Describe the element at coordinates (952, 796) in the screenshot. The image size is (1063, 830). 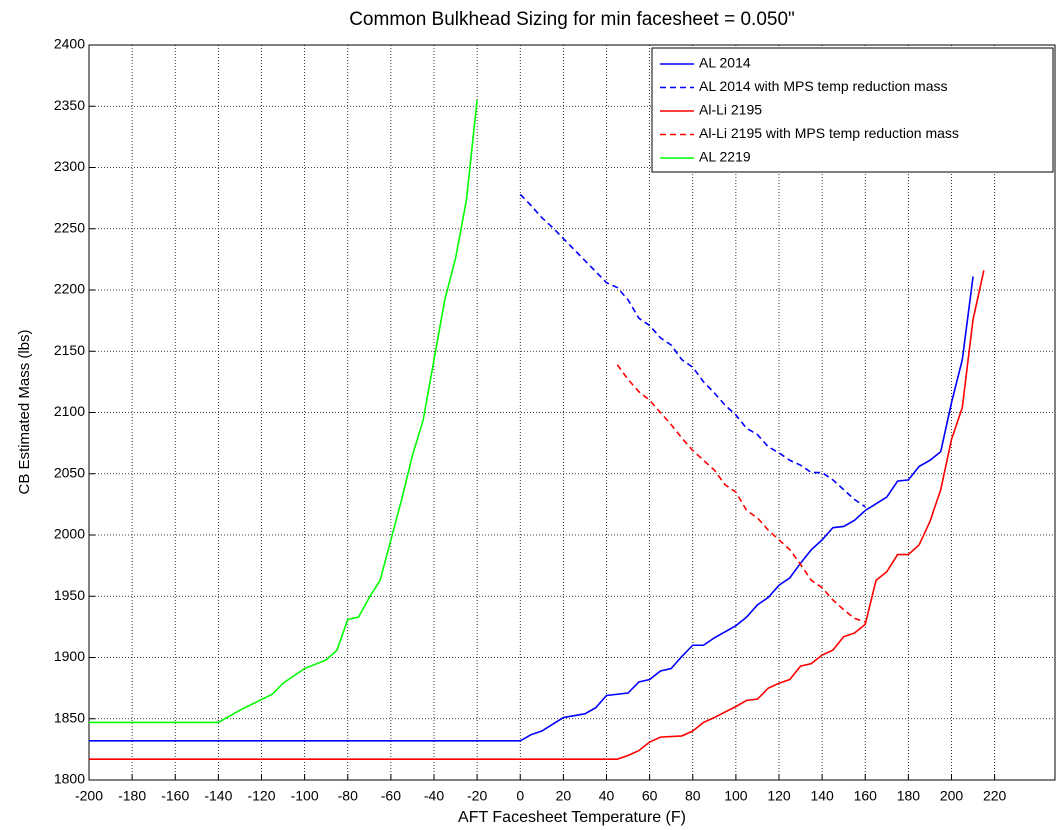
I see `x-tick-label: 200` at that location.